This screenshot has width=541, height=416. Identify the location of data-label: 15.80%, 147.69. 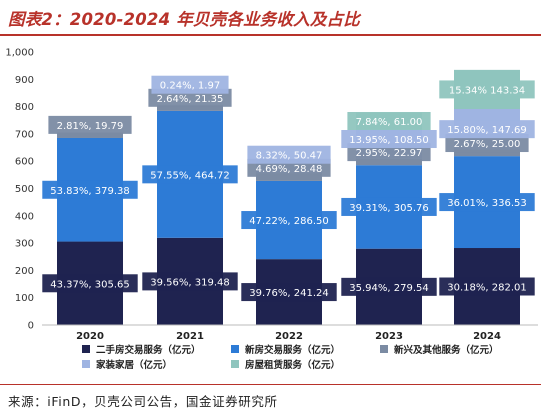
(486, 130).